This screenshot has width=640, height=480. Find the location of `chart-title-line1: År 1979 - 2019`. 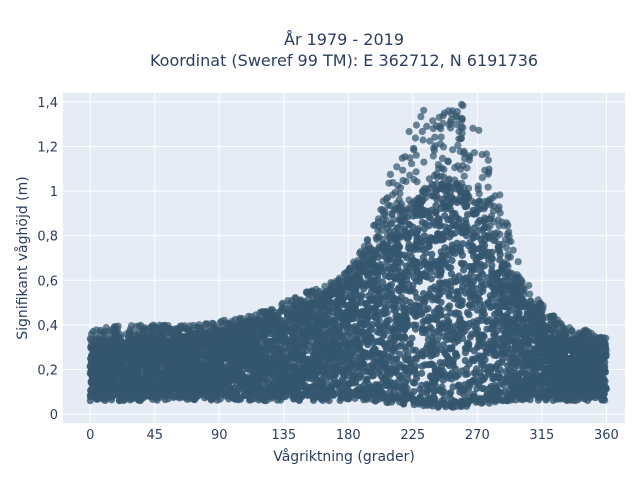

chart-title-line1: År 1979 - 2019 is located at coordinates (344, 39).